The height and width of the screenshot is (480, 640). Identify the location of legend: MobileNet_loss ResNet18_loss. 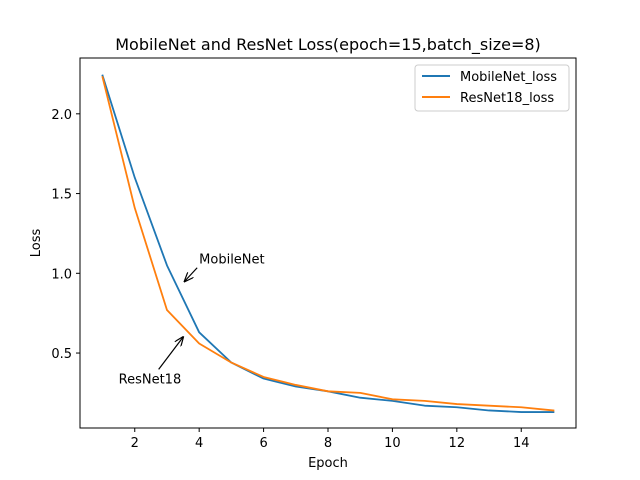
(492, 88).